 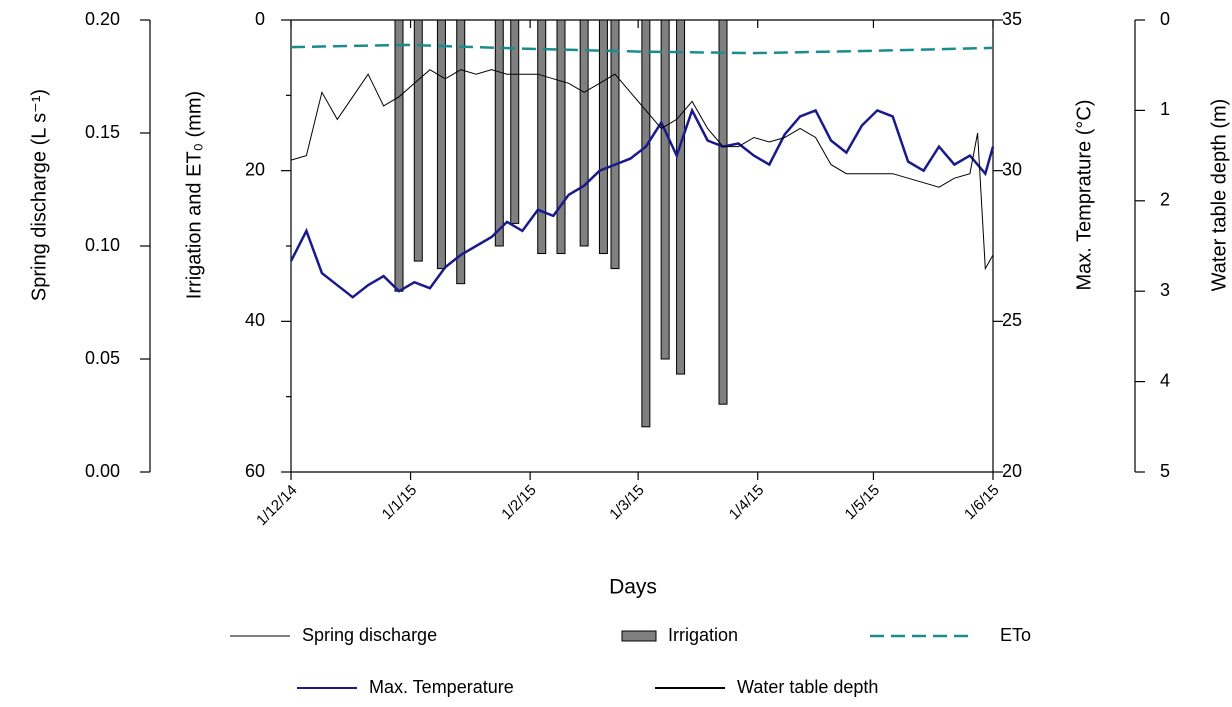 What do you see at coordinates (863, 503) in the screenshot?
I see `x-tick-label: 1/5/15` at bounding box center [863, 503].